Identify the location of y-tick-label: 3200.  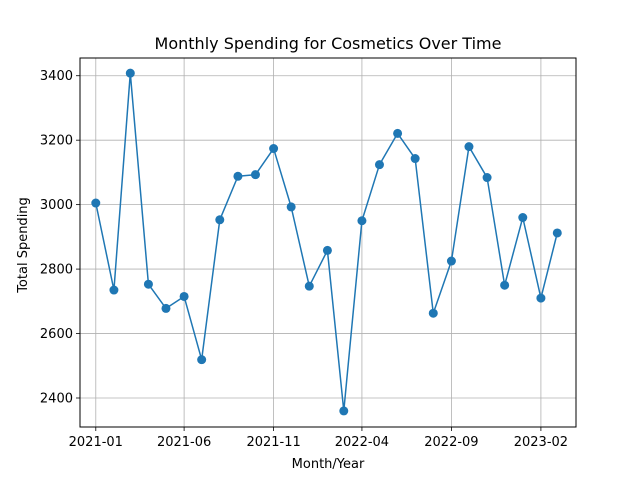
(56, 141).